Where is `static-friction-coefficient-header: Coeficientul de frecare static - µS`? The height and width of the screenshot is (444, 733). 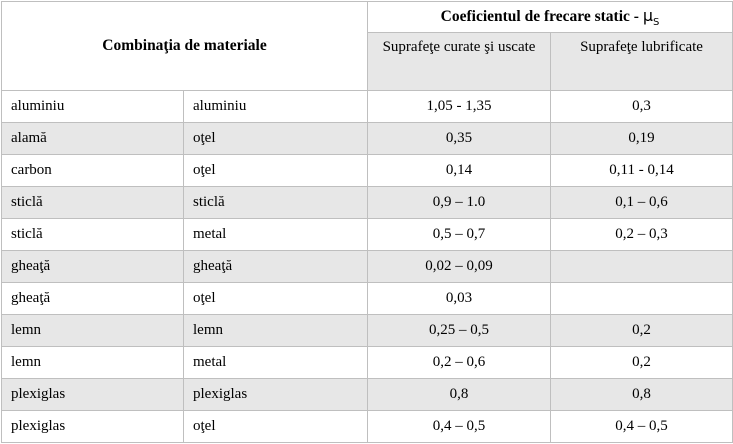 static-friction-coefficient-header: Coeficientul de frecare static - µS is located at coordinates (550, 17).